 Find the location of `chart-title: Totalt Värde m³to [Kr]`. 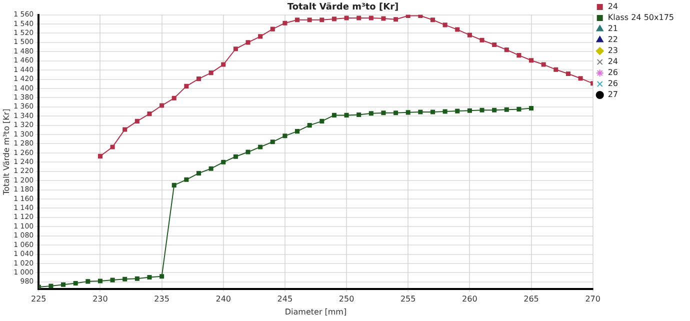

chart-title: Totalt Värde m³to [Kr] is located at coordinates (343, 7).